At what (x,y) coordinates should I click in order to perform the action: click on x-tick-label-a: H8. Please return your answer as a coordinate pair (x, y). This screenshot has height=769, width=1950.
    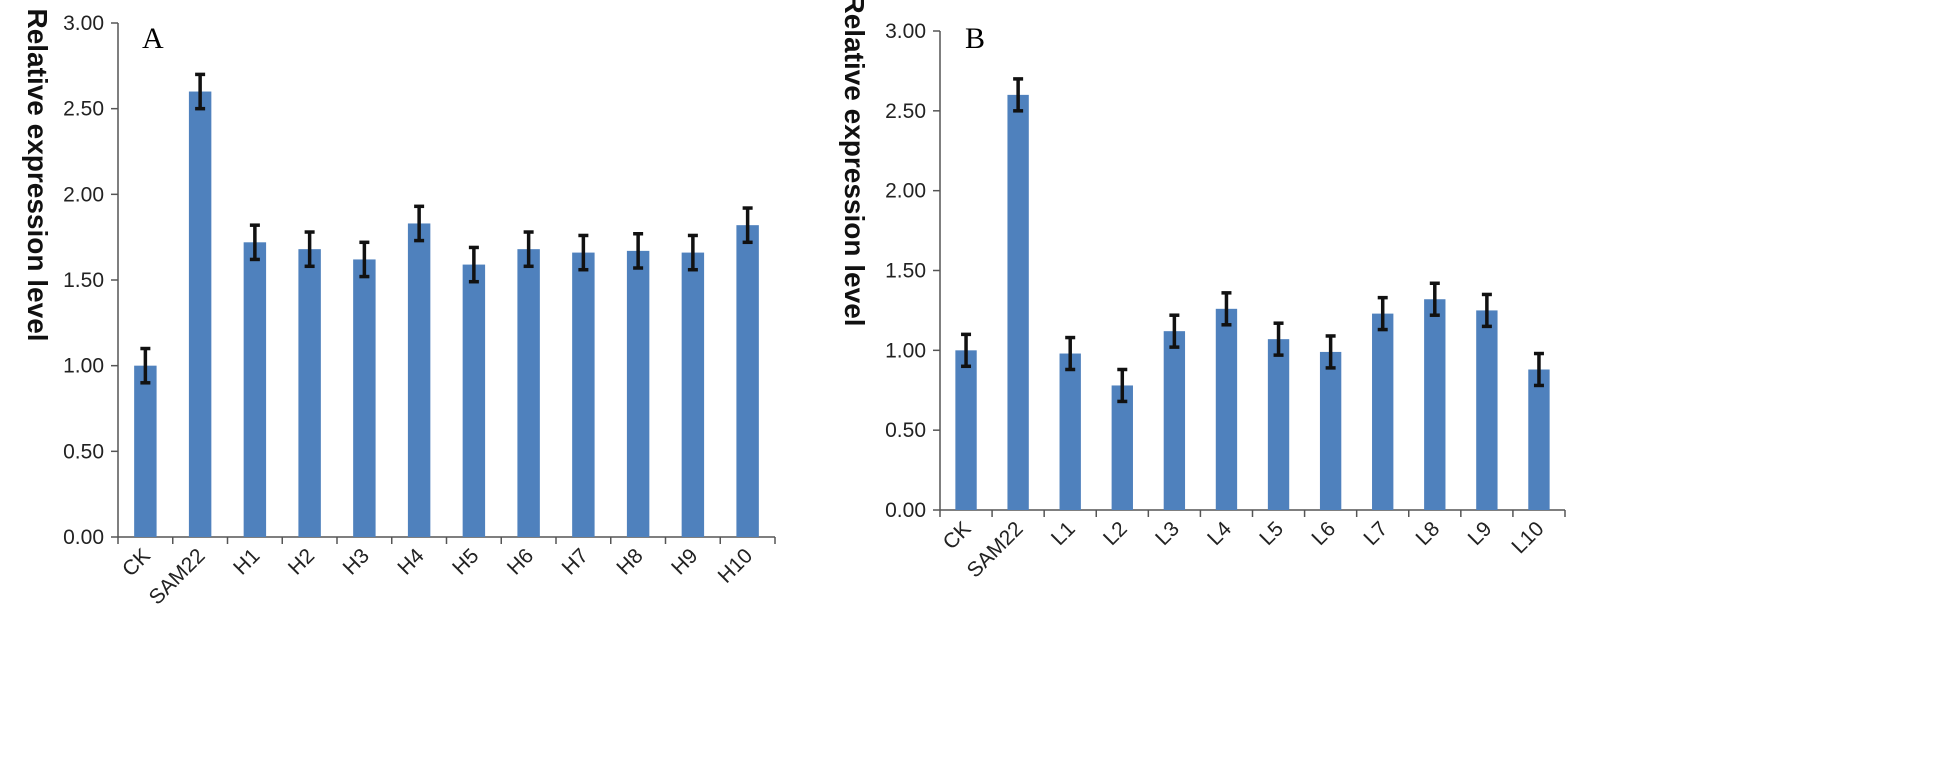
    Looking at the image, I should click on (629, 561).